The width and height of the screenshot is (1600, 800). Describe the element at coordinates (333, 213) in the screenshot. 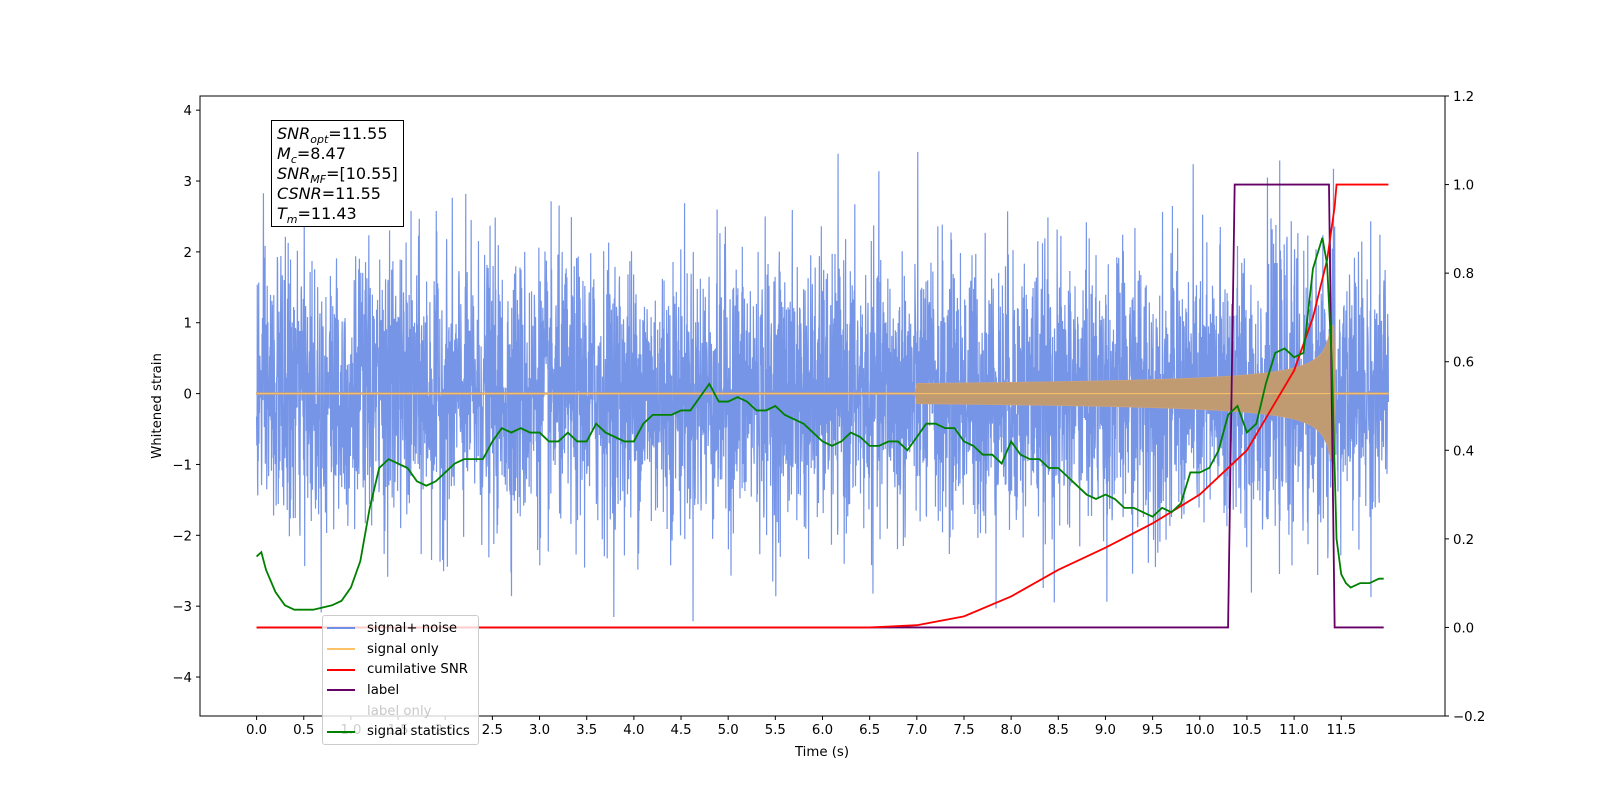

I see `tm-value: 11.43` at that location.